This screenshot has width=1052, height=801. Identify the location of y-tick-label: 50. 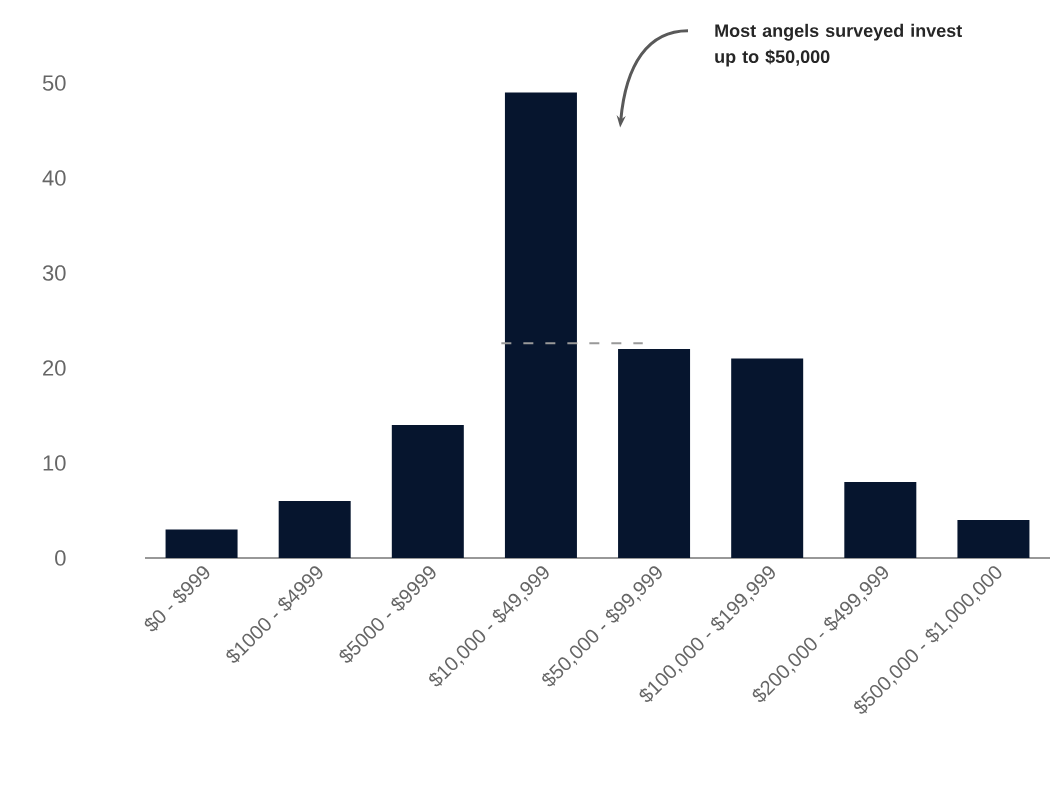
(54, 83).